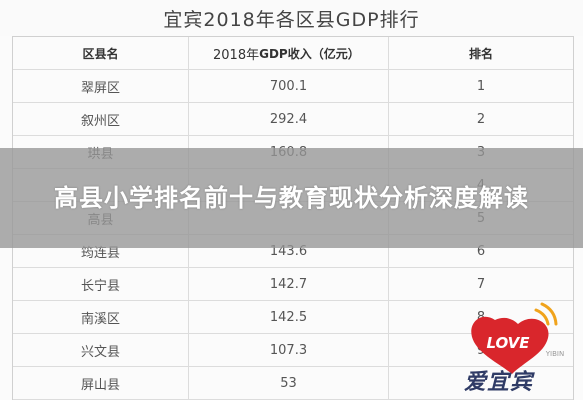  What do you see at coordinates (289, 317) in the screenshot?
I see `cell-gdp: 142.5` at bounding box center [289, 317].